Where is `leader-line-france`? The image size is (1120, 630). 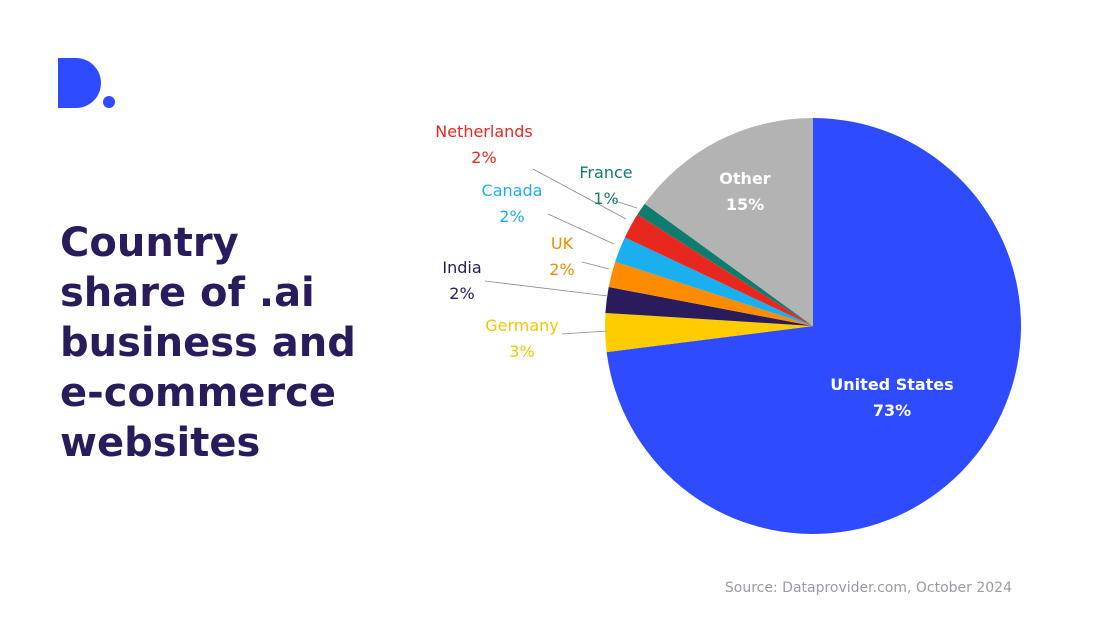 leader-line-france is located at coordinates (624, 204).